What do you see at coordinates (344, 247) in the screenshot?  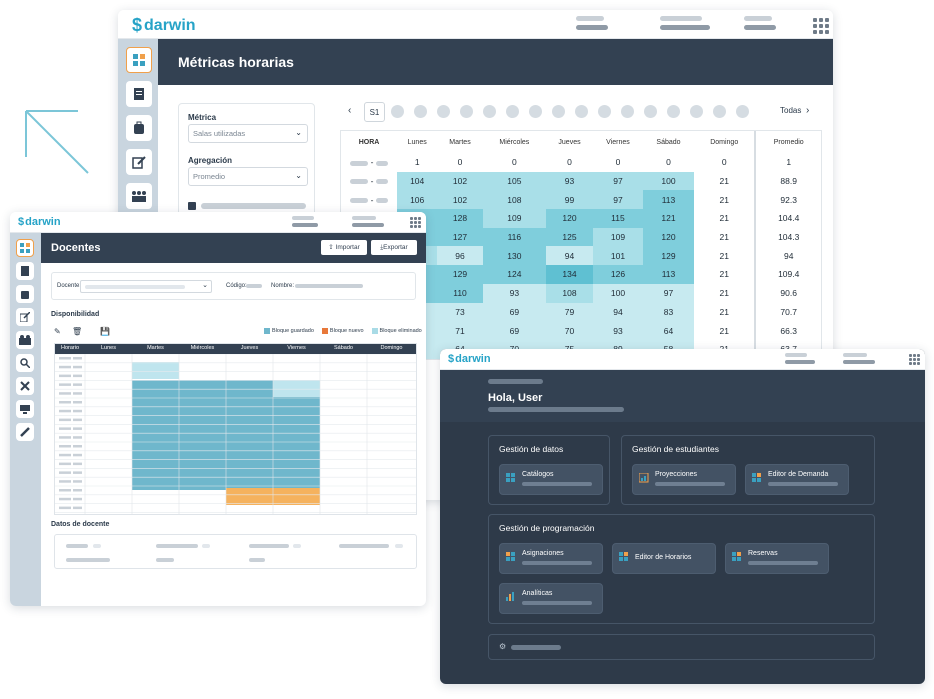 I see `import-button: ⇪ Importar` at bounding box center [344, 247].